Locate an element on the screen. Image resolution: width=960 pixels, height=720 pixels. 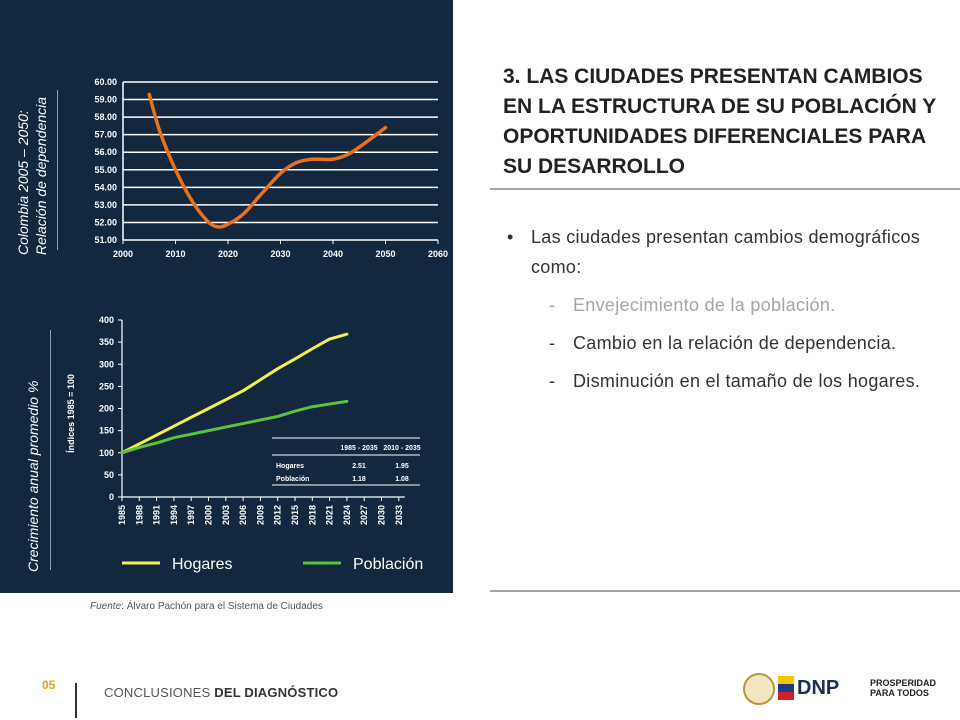
dependency-x-tick-label: 2030 is located at coordinates (280, 254).